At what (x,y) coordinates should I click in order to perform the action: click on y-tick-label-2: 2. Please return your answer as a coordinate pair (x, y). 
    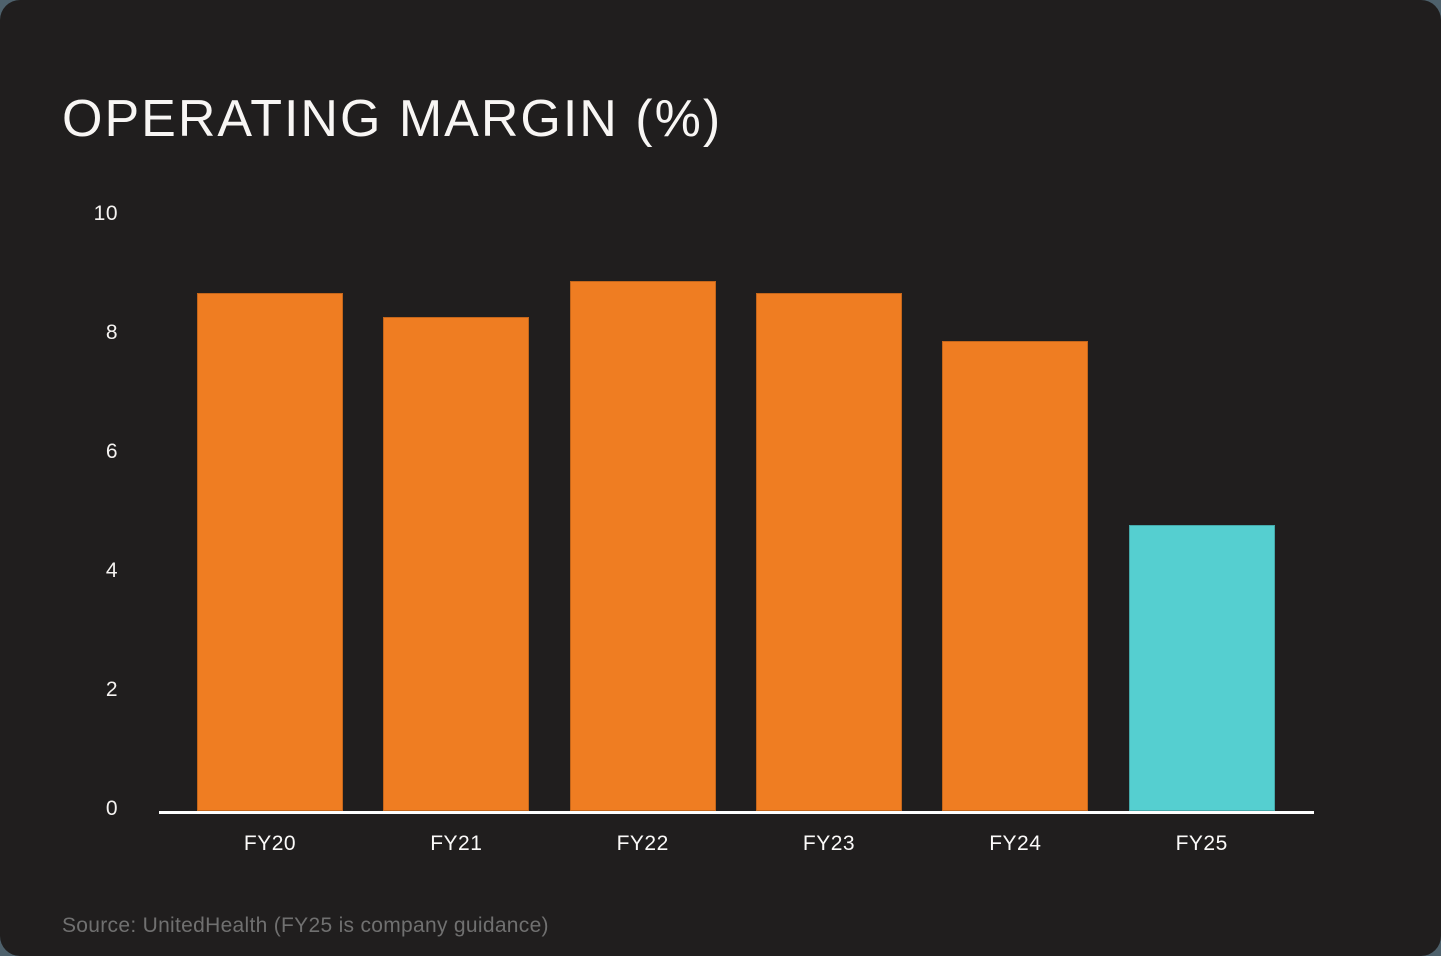
    Looking at the image, I should click on (111, 689).